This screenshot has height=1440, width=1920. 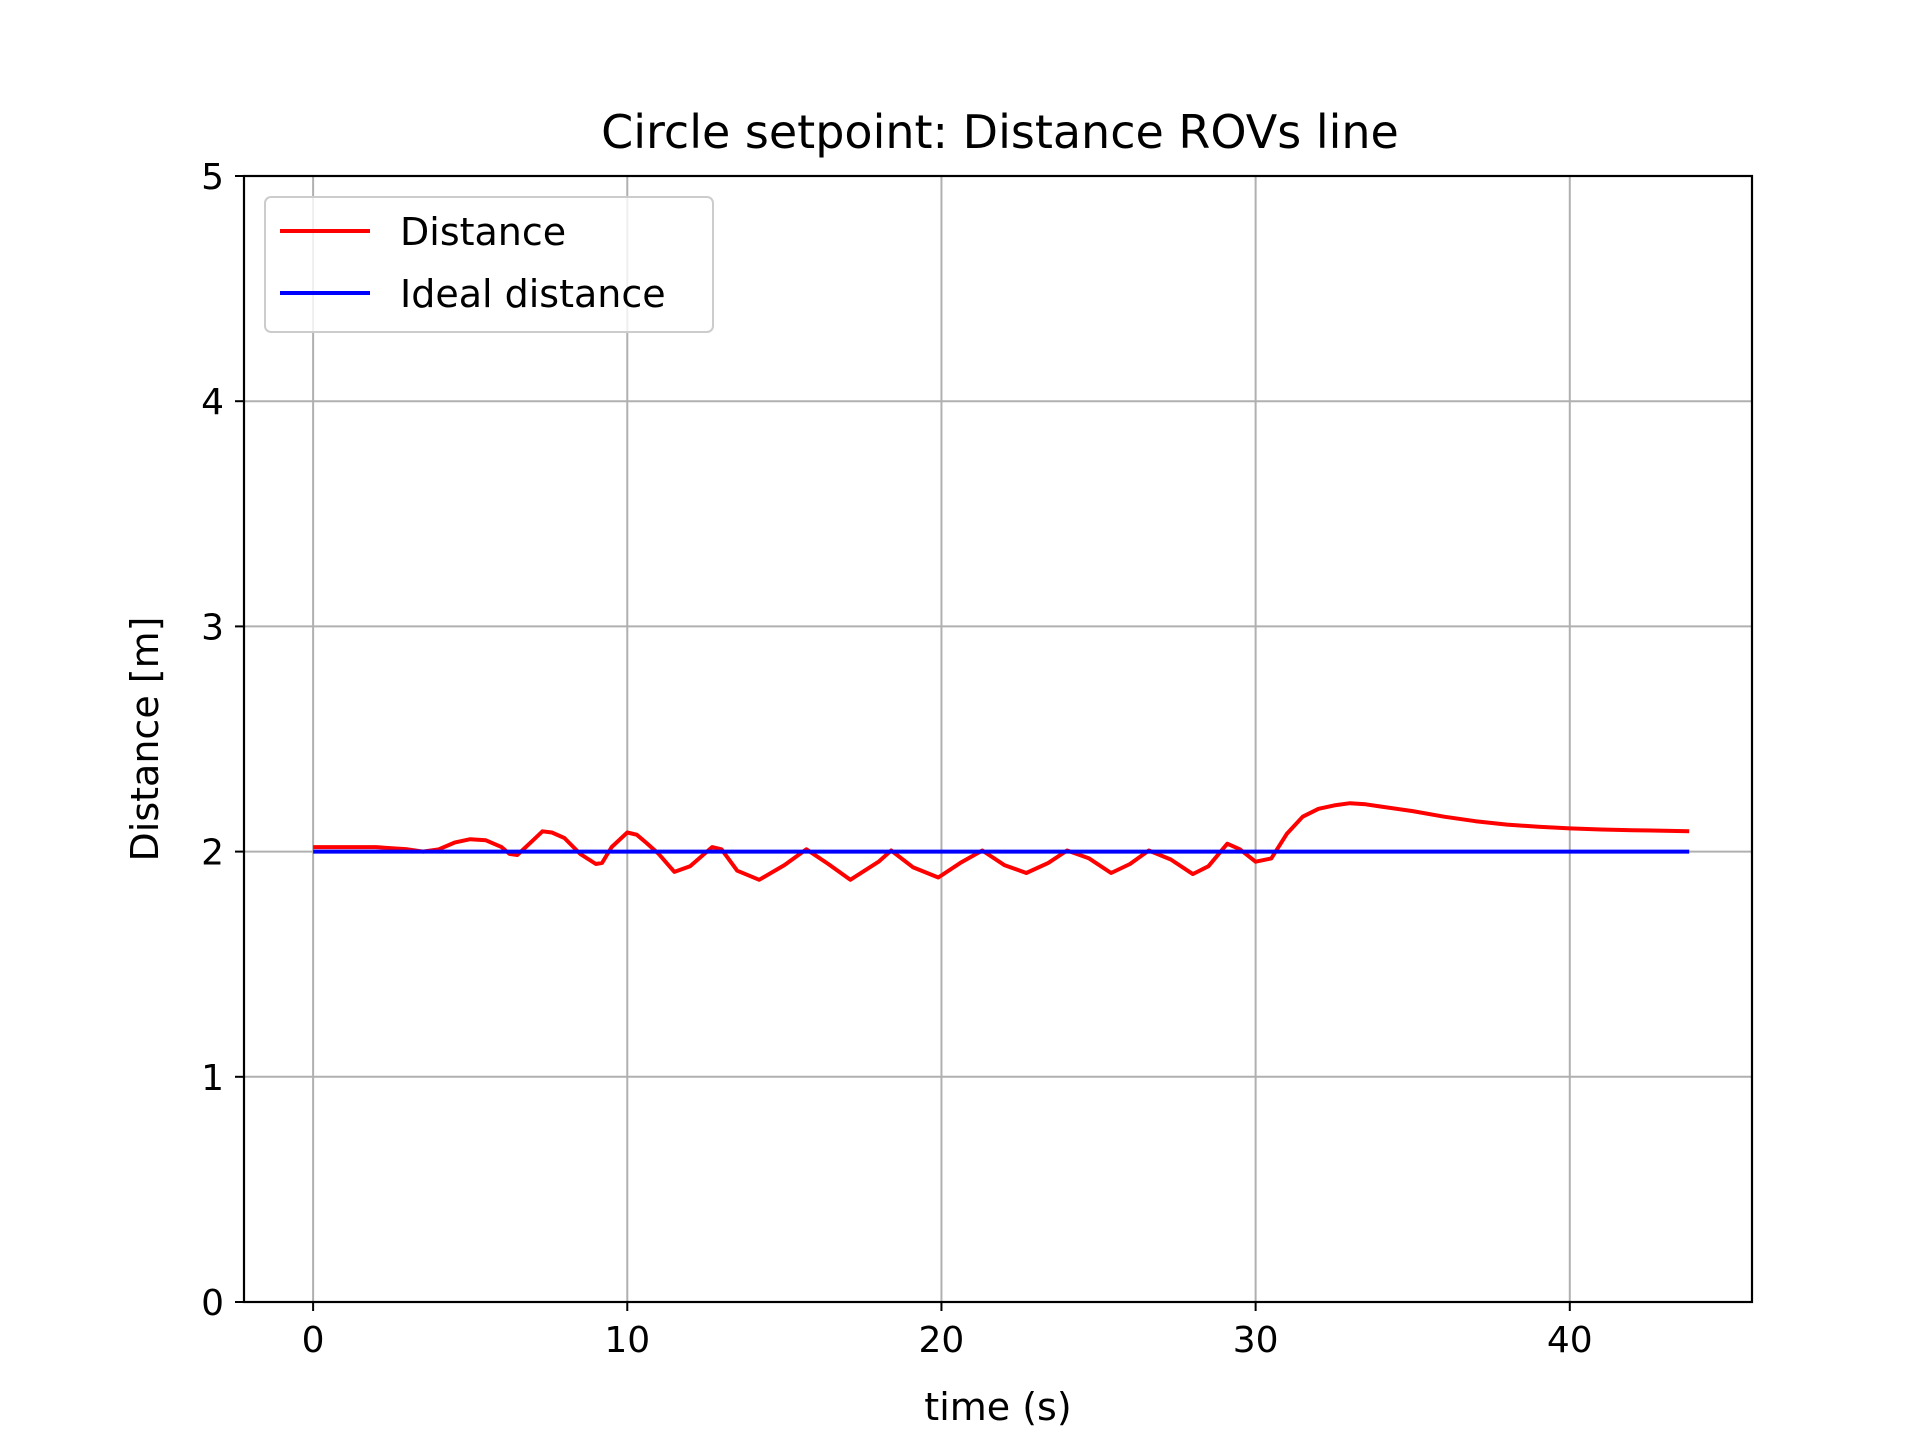 What do you see at coordinates (212, 402) in the screenshot?
I see `y-tick-label: 4` at bounding box center [212, 402].